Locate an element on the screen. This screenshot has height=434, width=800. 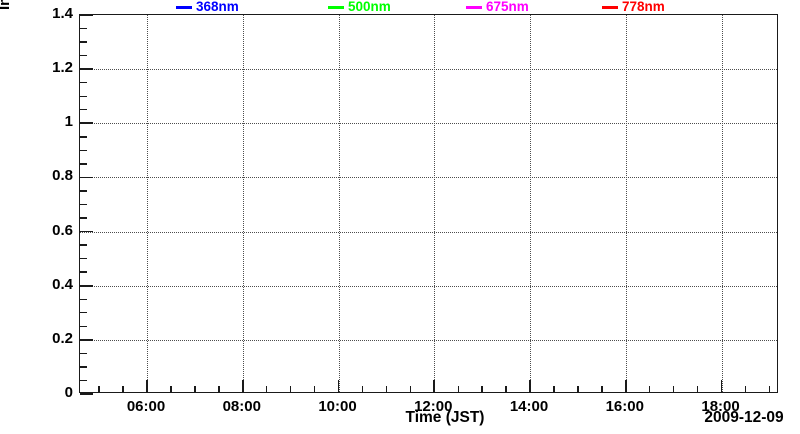
x-tick-label: 14:00 is located at coordinates (529, 406).